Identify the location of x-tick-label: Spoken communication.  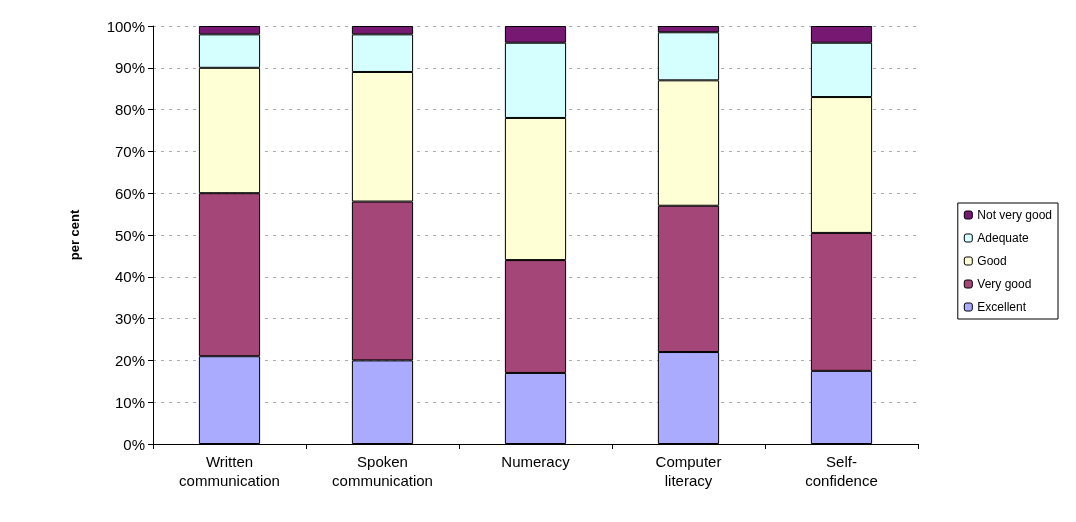
(382, 471).